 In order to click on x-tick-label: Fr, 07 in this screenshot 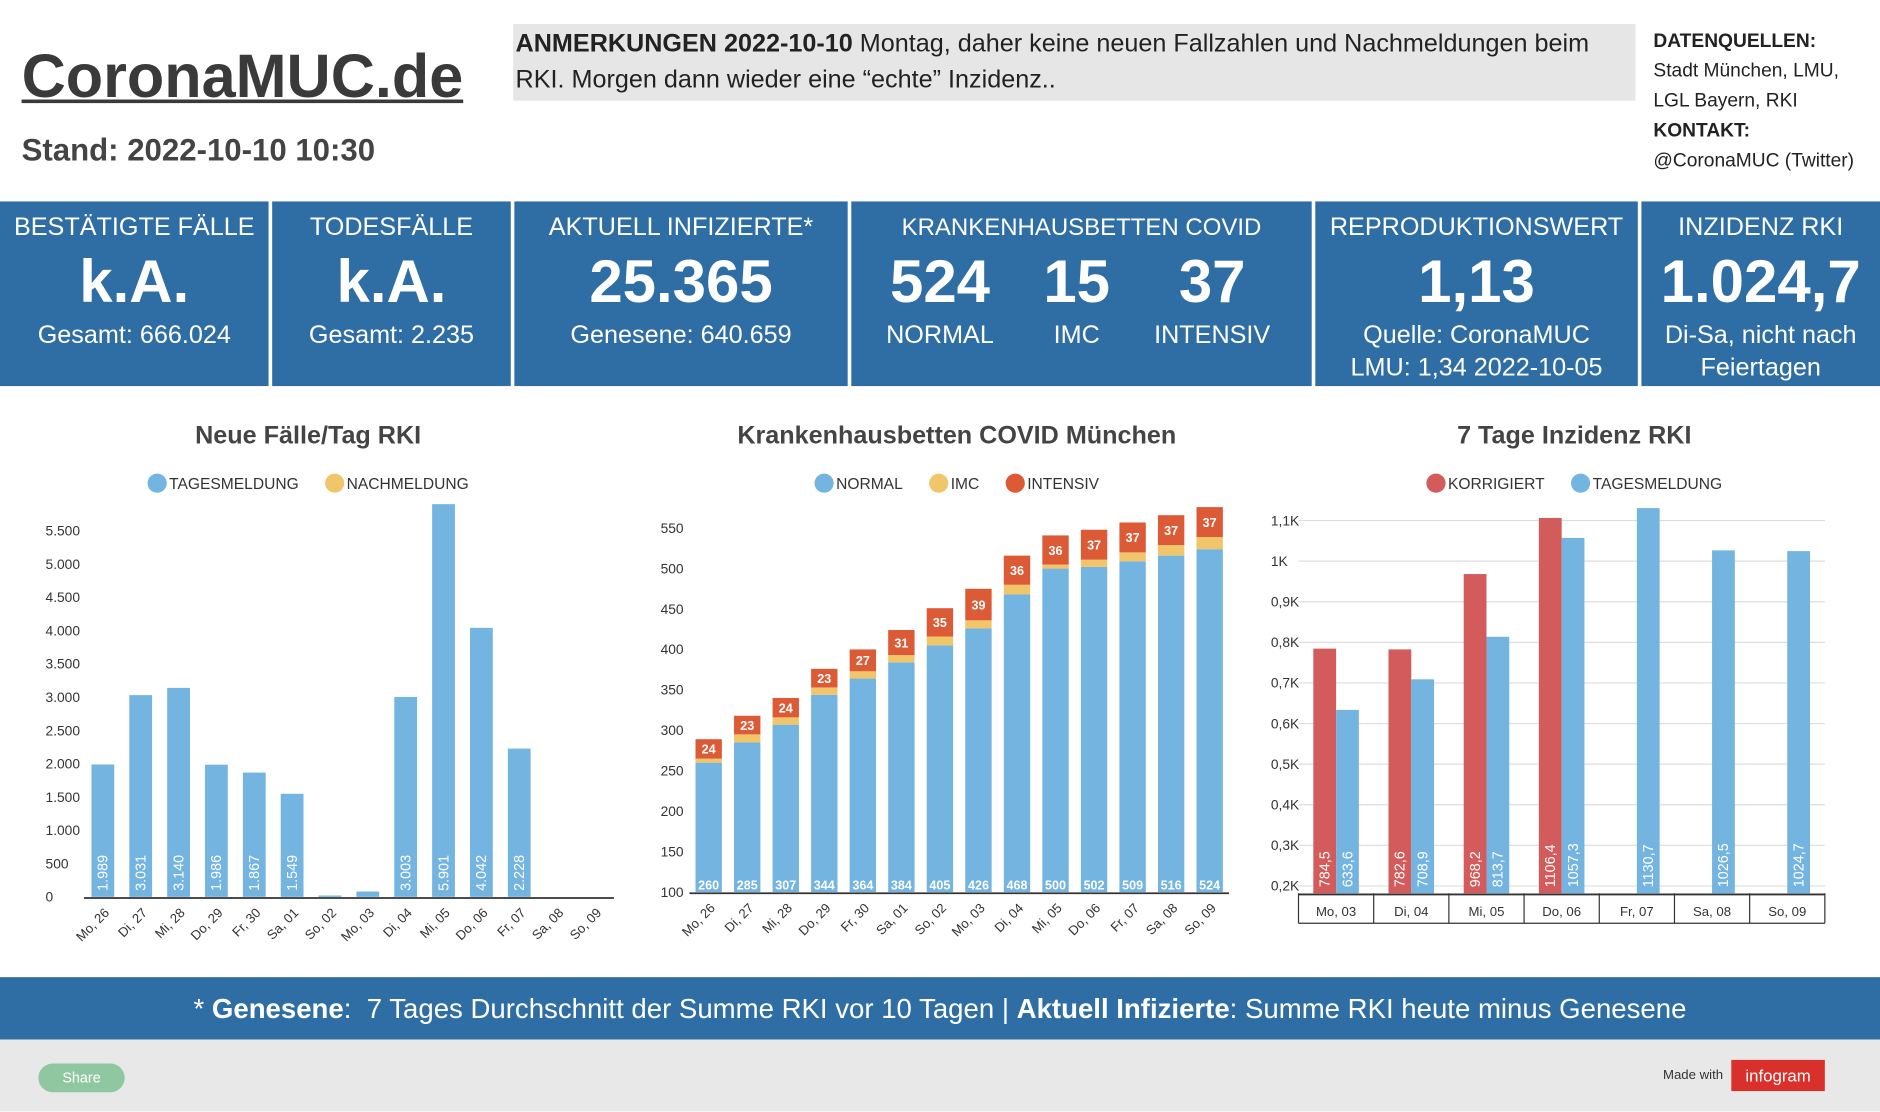, I will do `click(1637, 911)`.